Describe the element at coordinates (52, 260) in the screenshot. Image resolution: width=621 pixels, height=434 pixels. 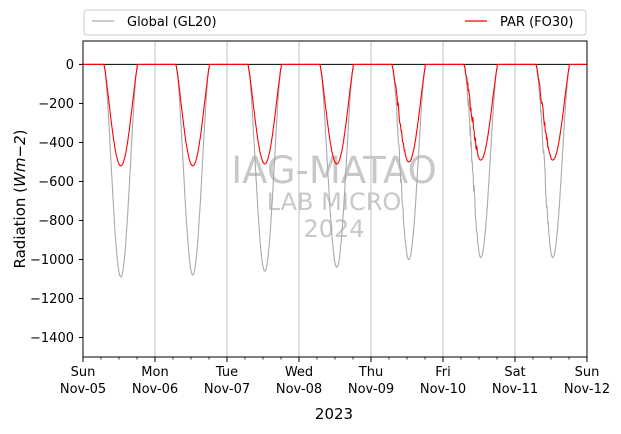
I see `y-tick-label: −1000` at that location.